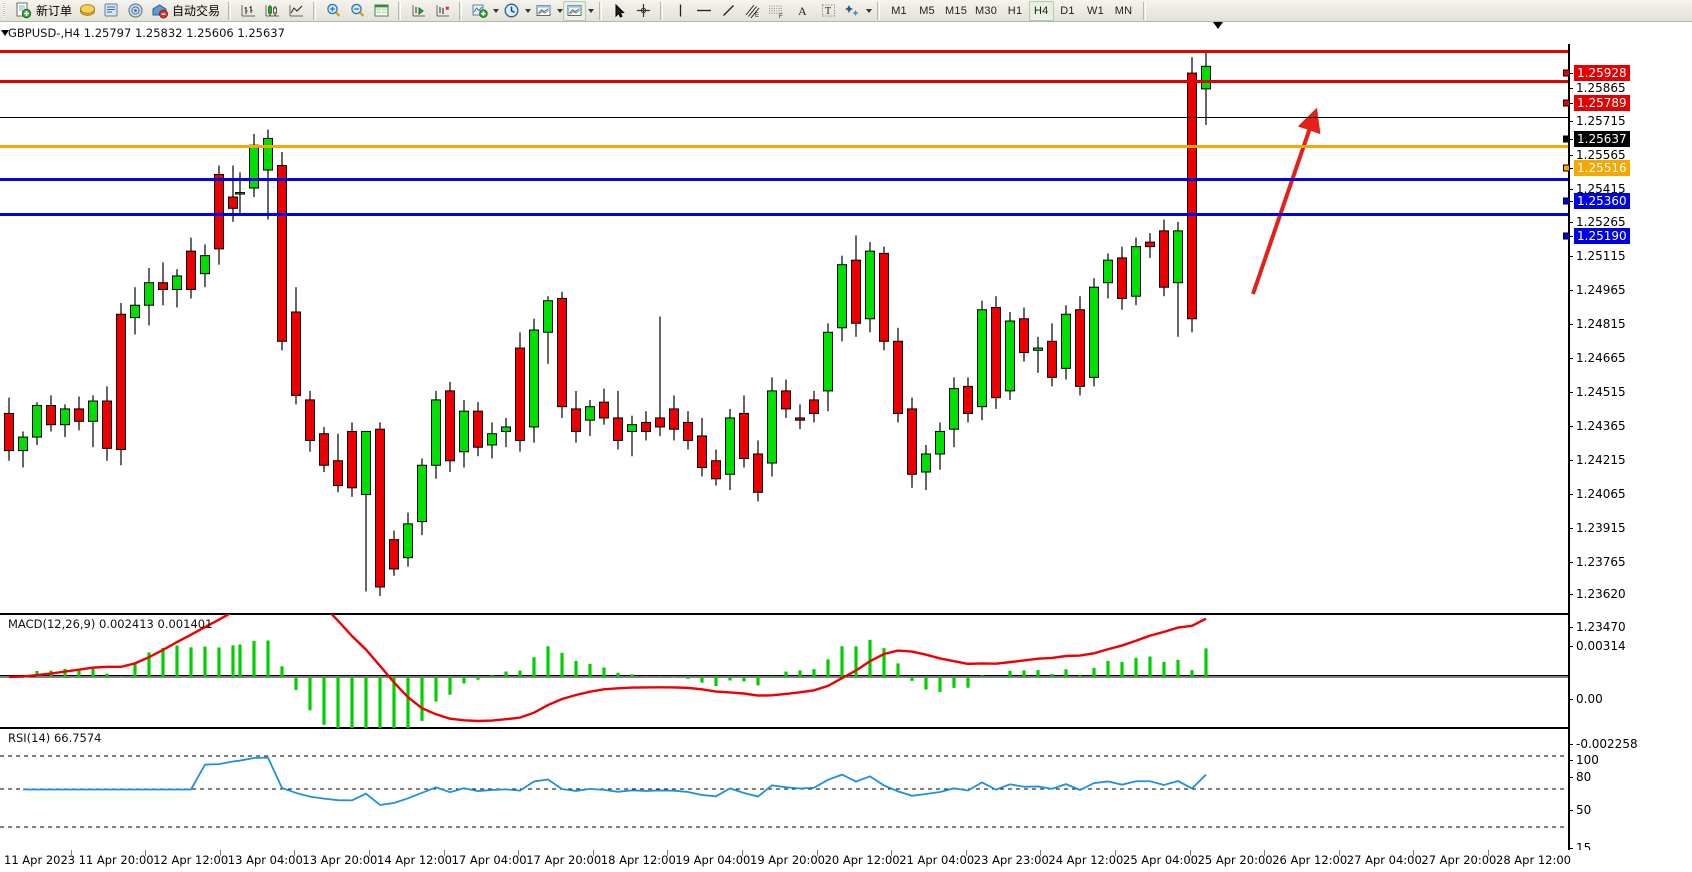 This screenshot has width=1692, height=872. I want to click on news-icon, so click(111, 11).